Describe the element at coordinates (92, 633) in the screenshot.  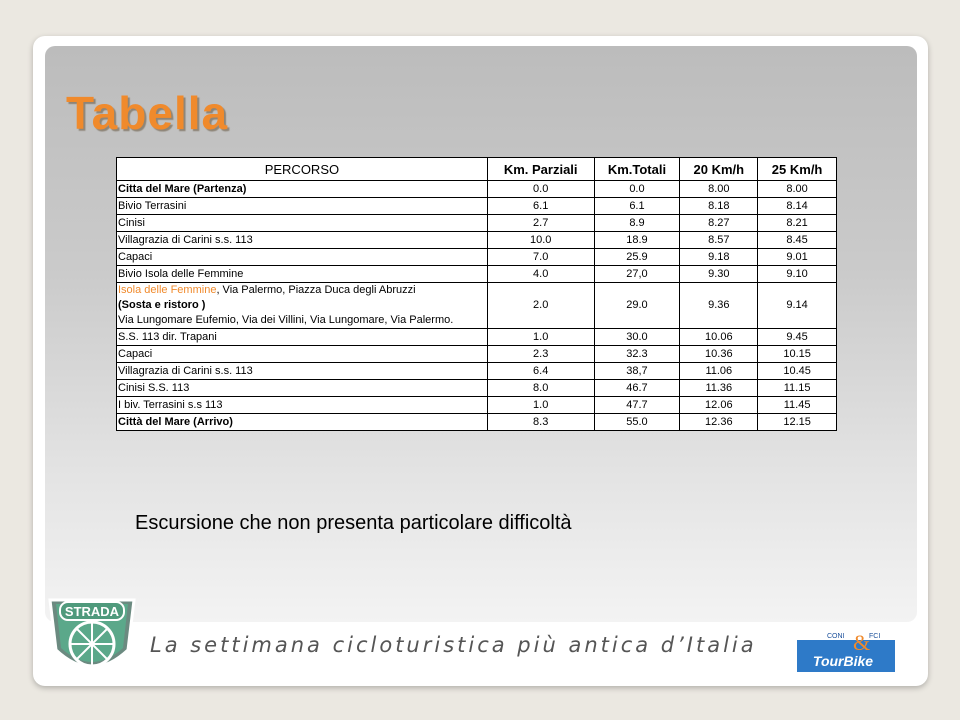
I see `strada-logo: STRADA` at that location.